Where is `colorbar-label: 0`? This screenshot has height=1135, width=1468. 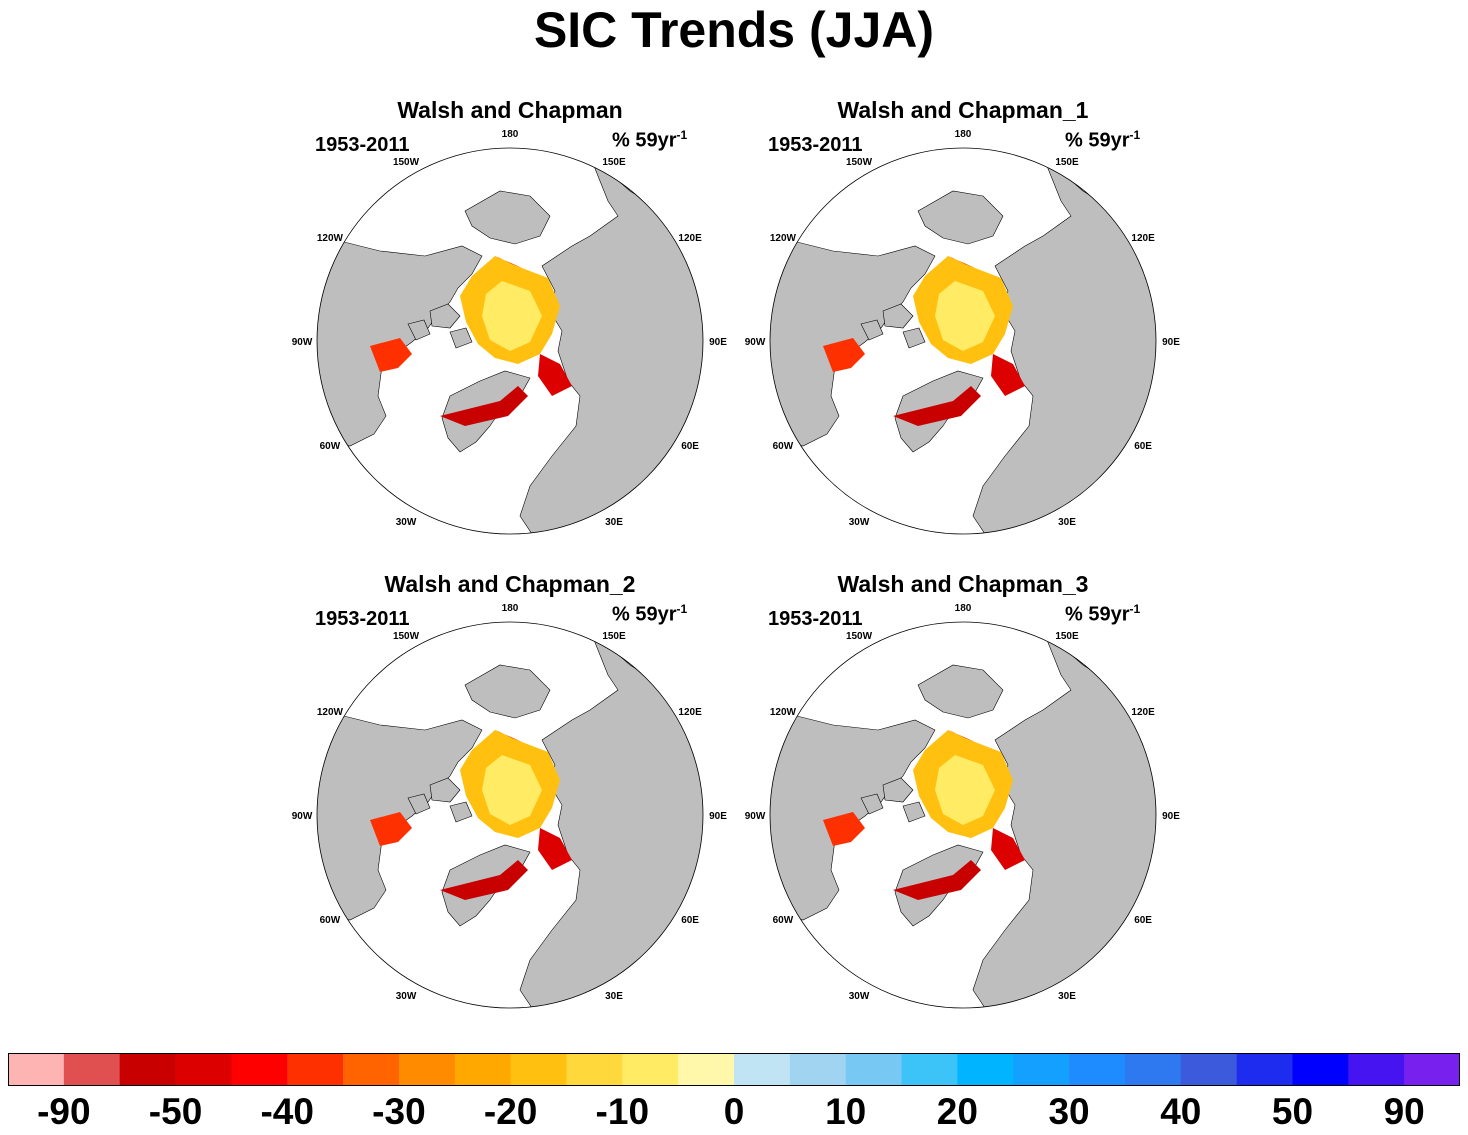
colorbar-label: 0 is located at coordinates (734, 1111).